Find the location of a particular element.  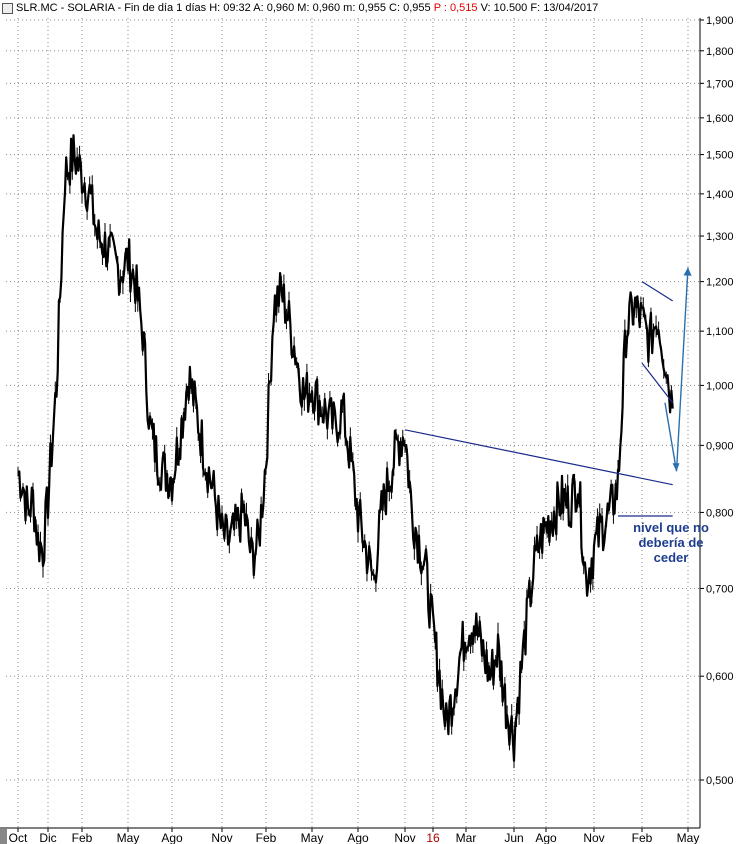

y-tick-label-12: 0,700 is located at coordinates (720, 589).